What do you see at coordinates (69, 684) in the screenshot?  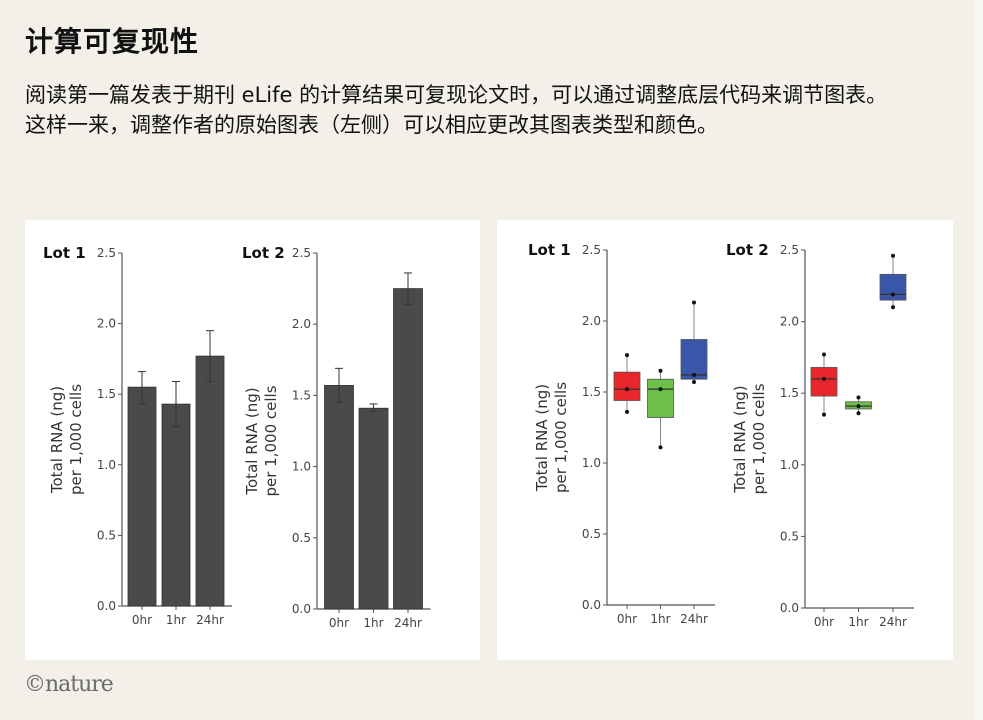 I see `nature-logo: ©nature` at bounding box center [69, 684].